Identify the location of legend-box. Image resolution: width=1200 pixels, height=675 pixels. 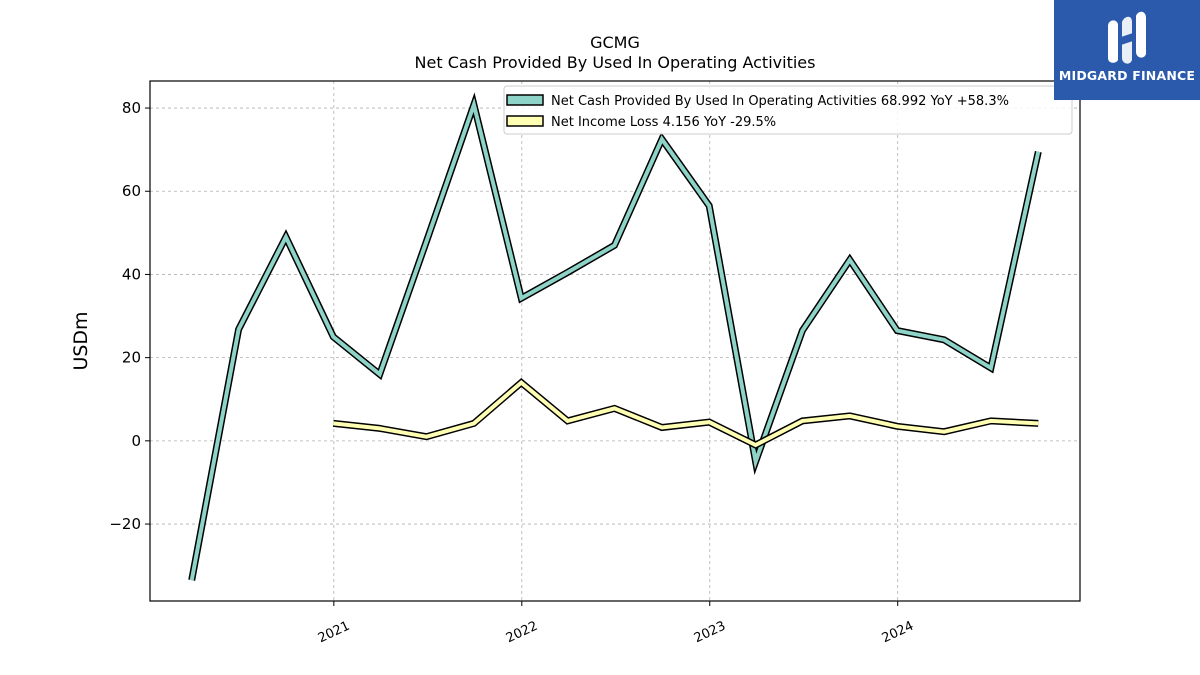
(788, 110).